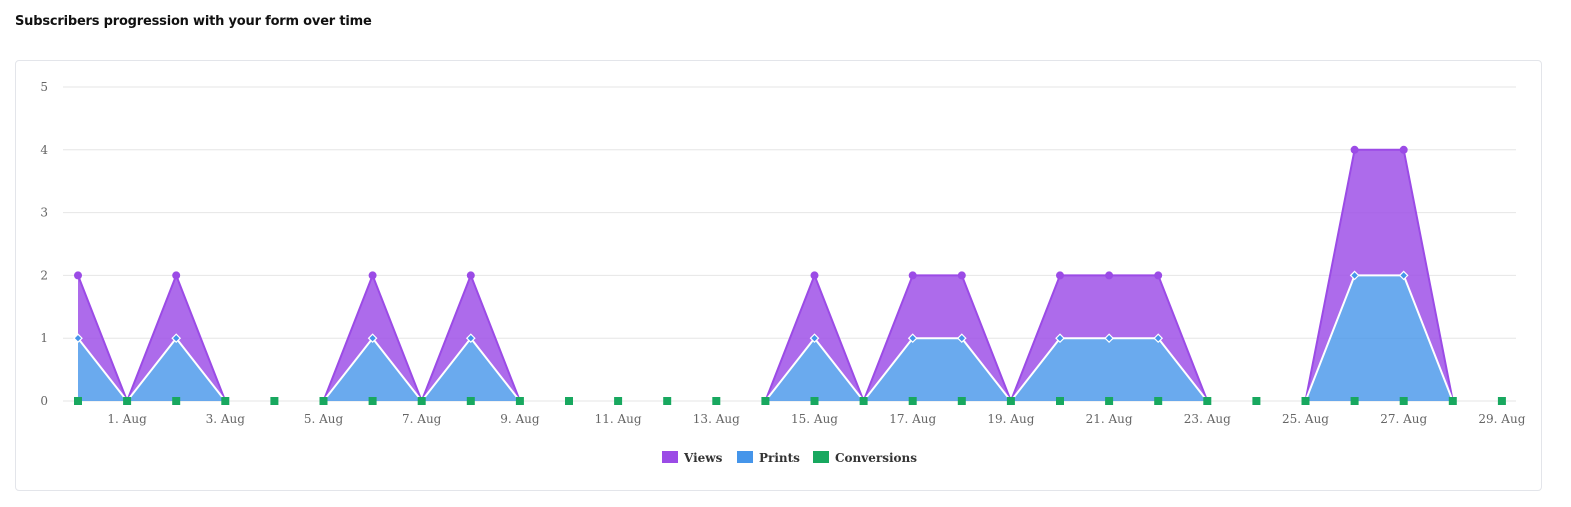 The image size is (1571, 507). I want to click on x-tick-label: 7. Aug, so click(422, 419).